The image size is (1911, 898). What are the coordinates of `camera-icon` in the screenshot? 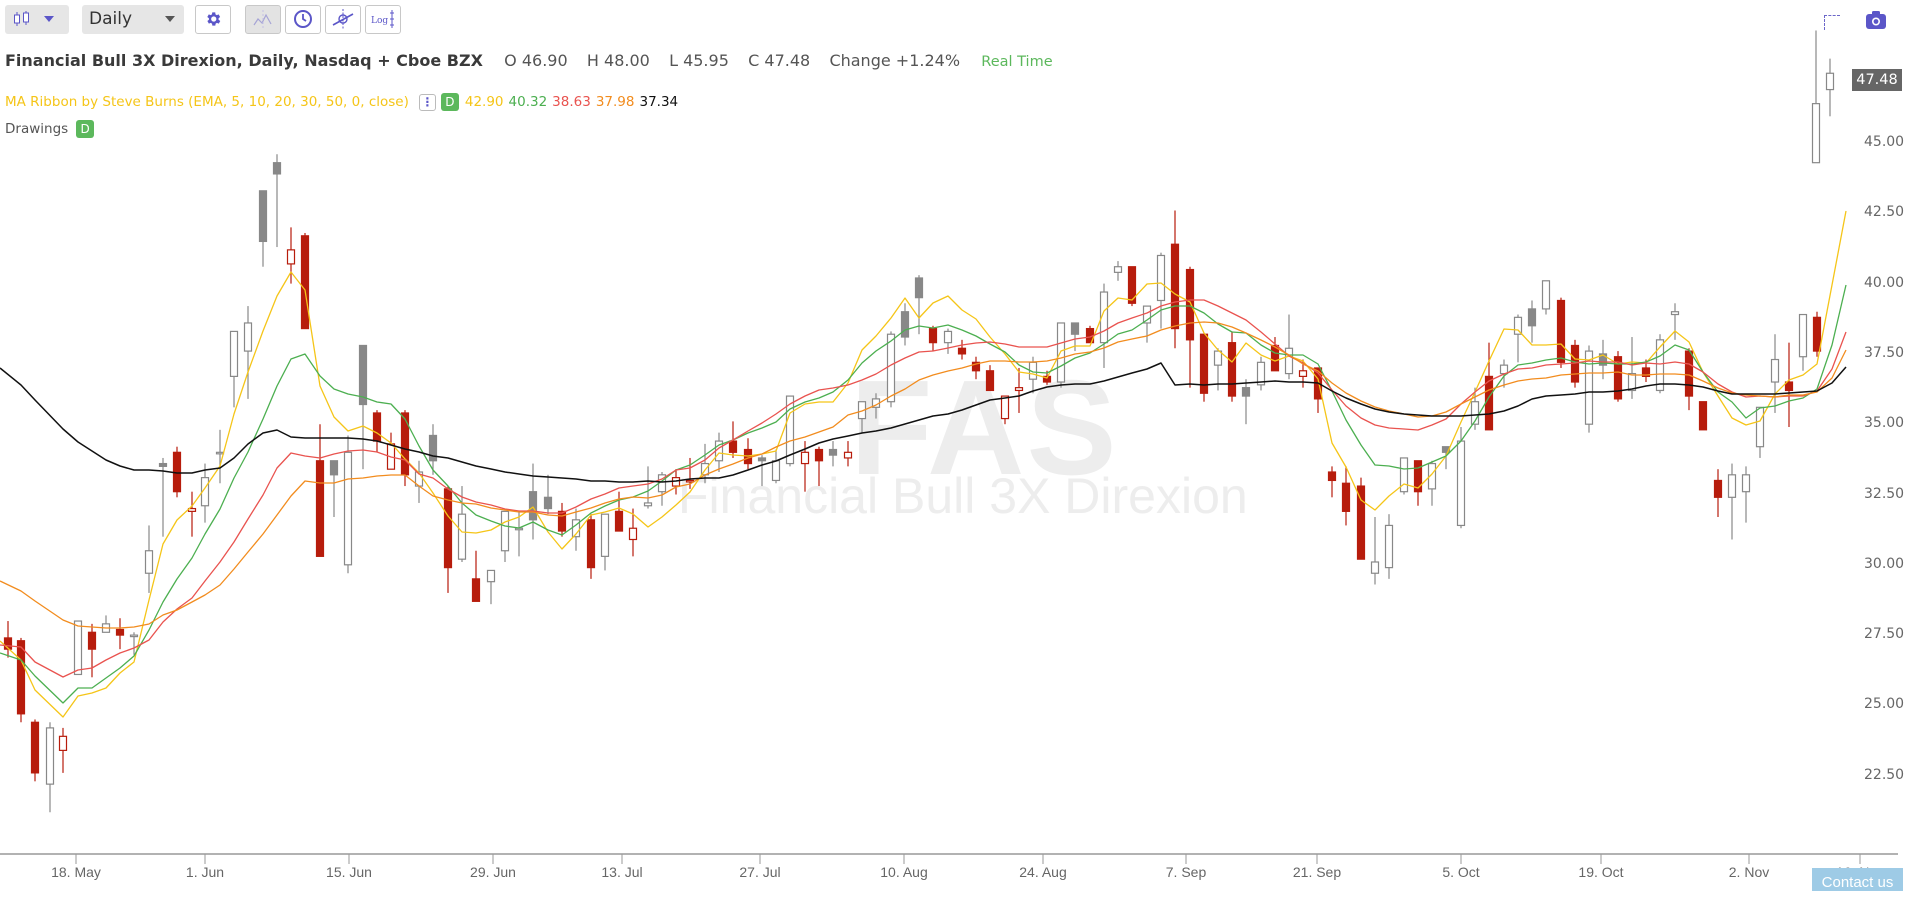 It's located at (1876, 20).